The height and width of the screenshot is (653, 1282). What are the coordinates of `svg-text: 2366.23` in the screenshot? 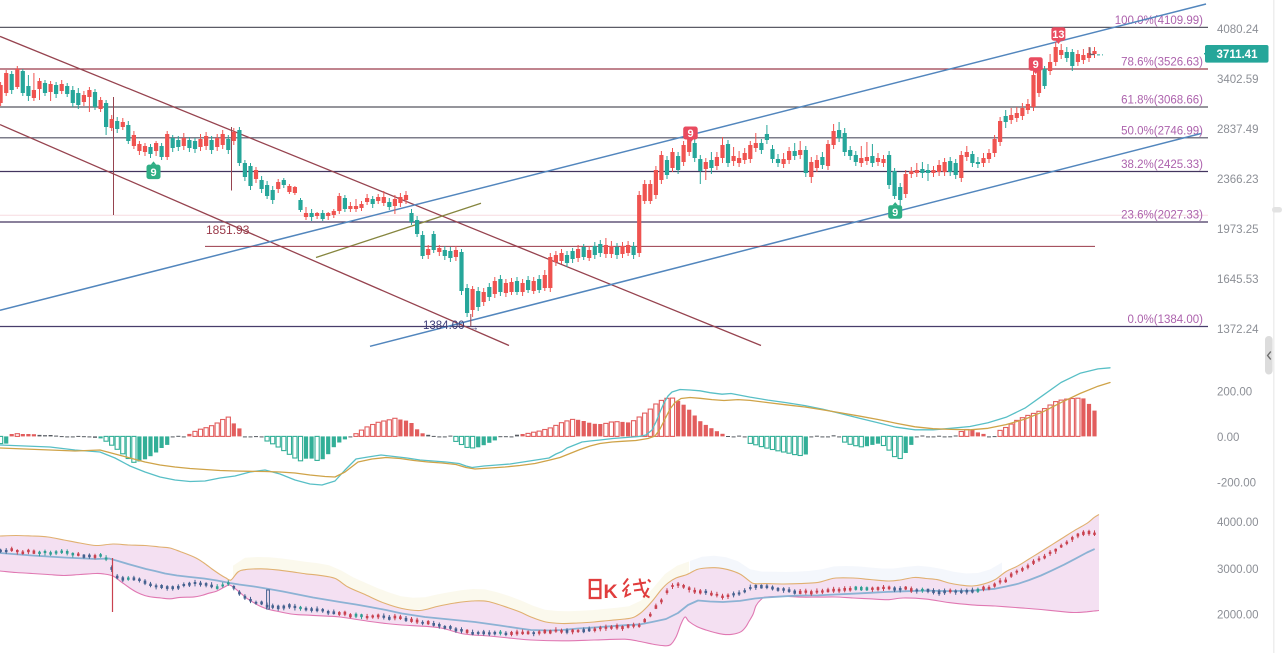 It's located at (1238, 180).